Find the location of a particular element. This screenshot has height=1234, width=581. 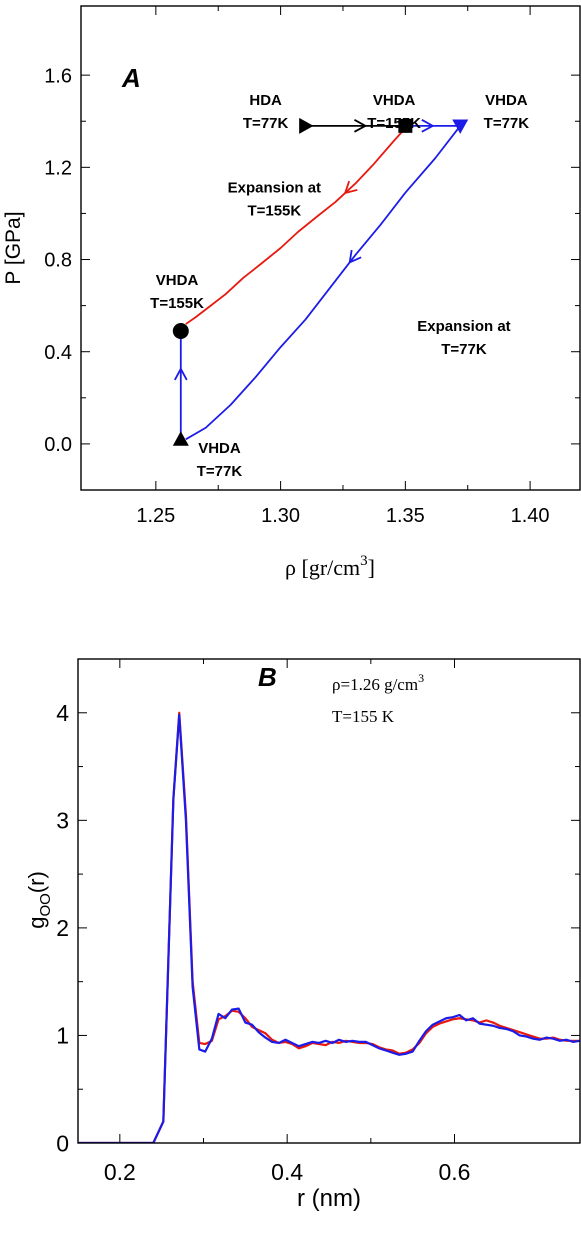

panel-a-y-tick-label: 0.0 is located at coordinates (58, 445).